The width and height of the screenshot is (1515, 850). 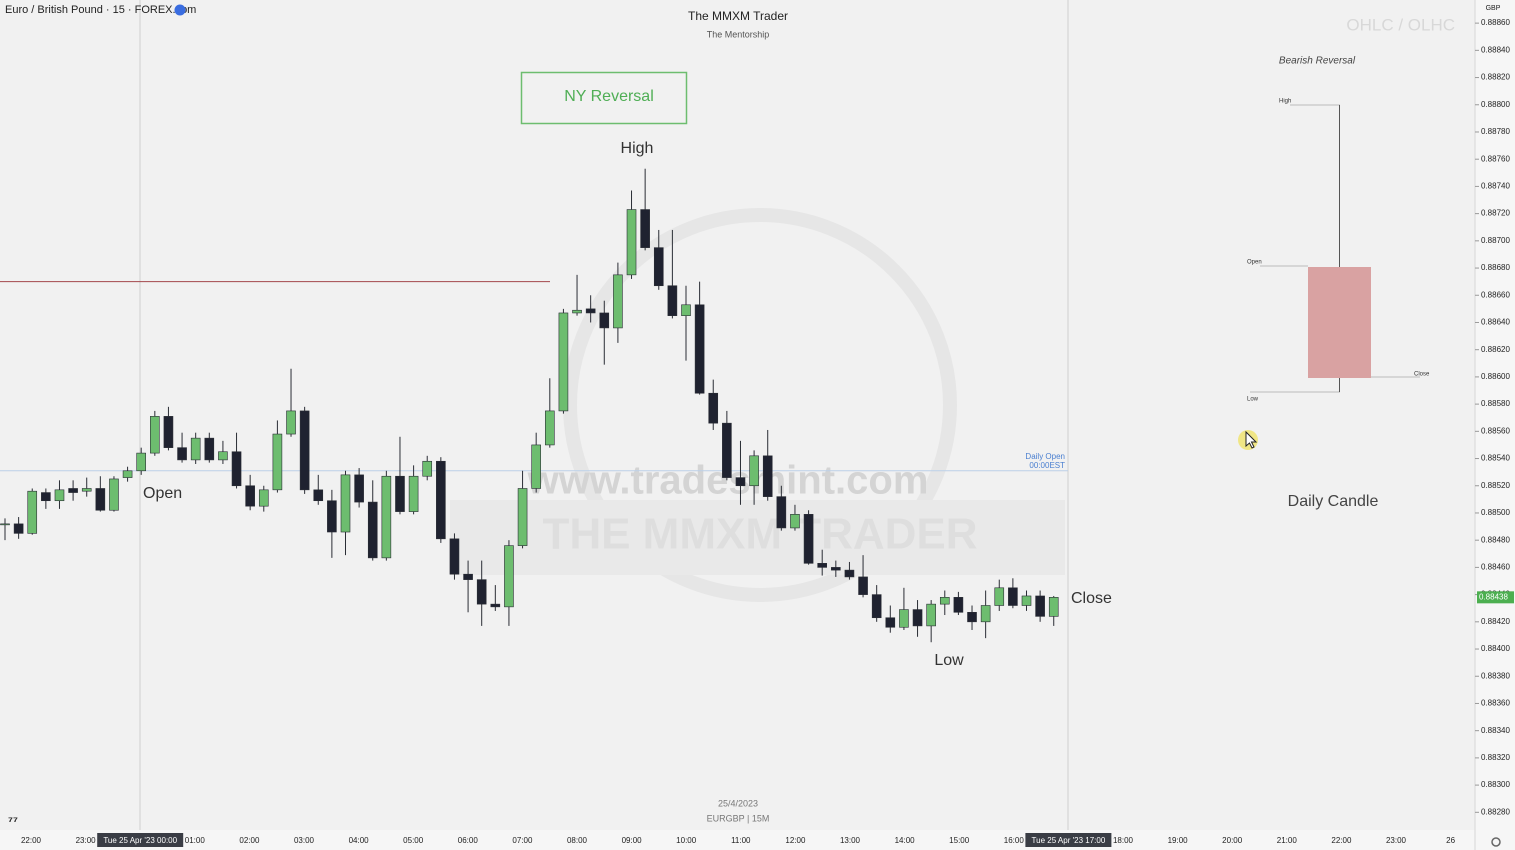 I want to click on x-tick-label: 16:00, so click(x=1014, y=840).